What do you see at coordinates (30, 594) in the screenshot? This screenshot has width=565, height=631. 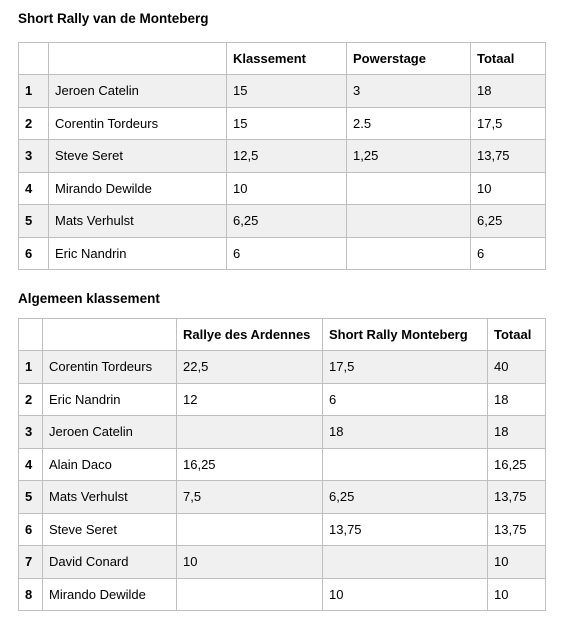 I see `rank-cell: 8` at bounding box center [30, 594].